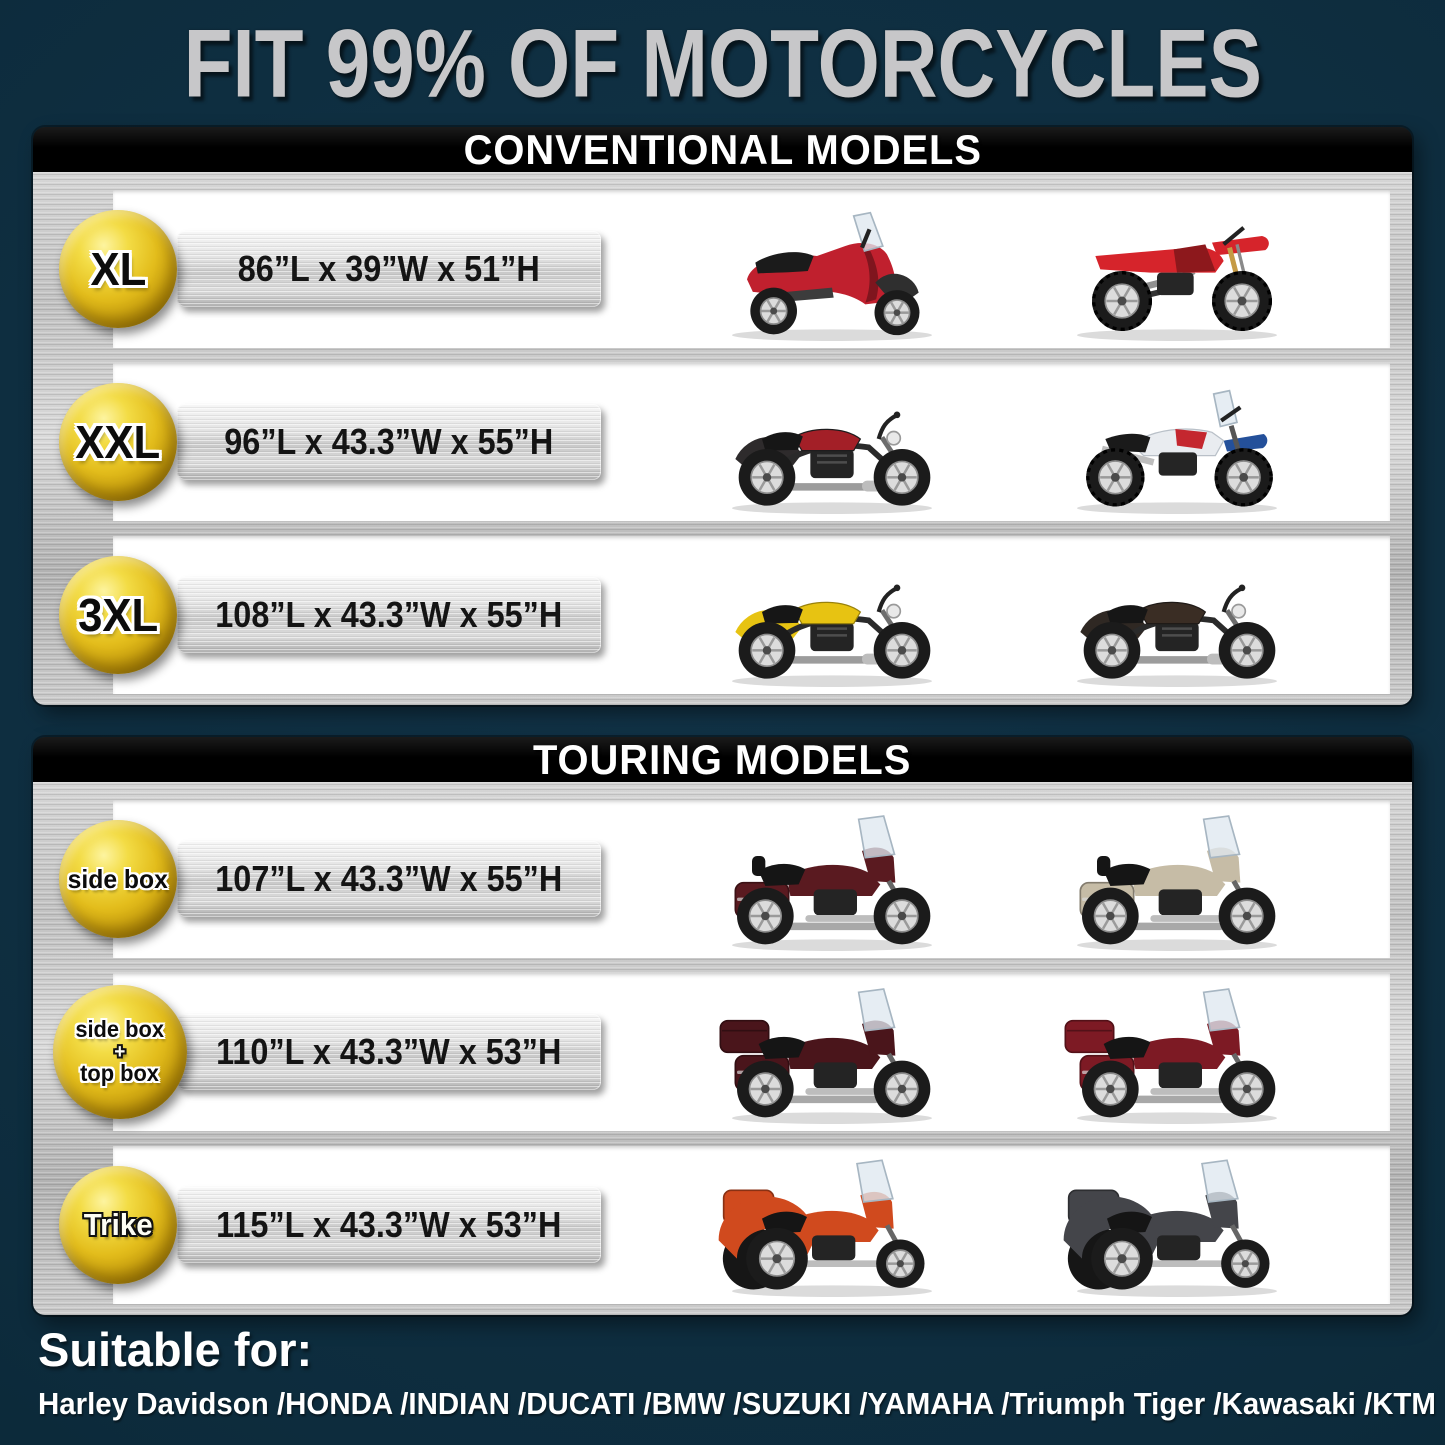  I want to click on size-badge: XL, so click(118, 269).